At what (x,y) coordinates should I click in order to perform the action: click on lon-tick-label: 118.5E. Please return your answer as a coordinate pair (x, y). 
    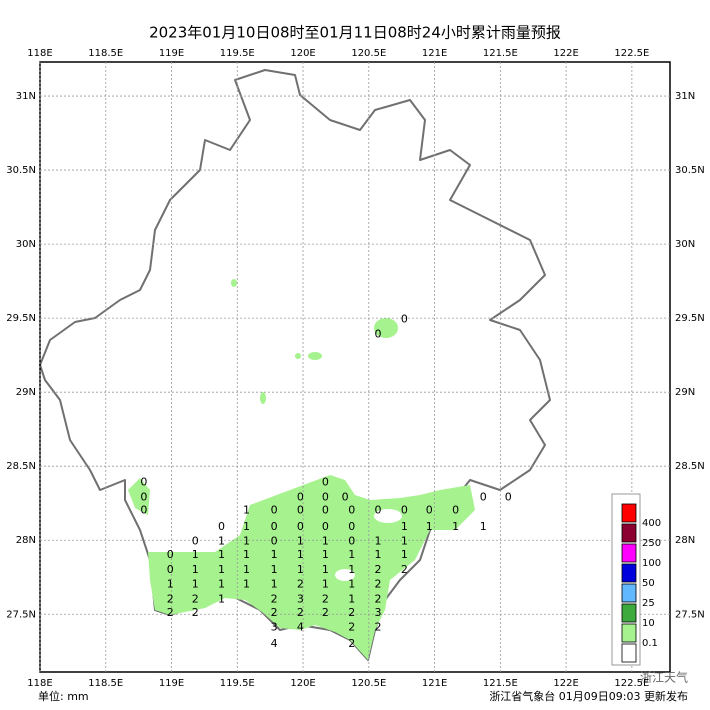
    Looking at the image, I should click on (105, 683).